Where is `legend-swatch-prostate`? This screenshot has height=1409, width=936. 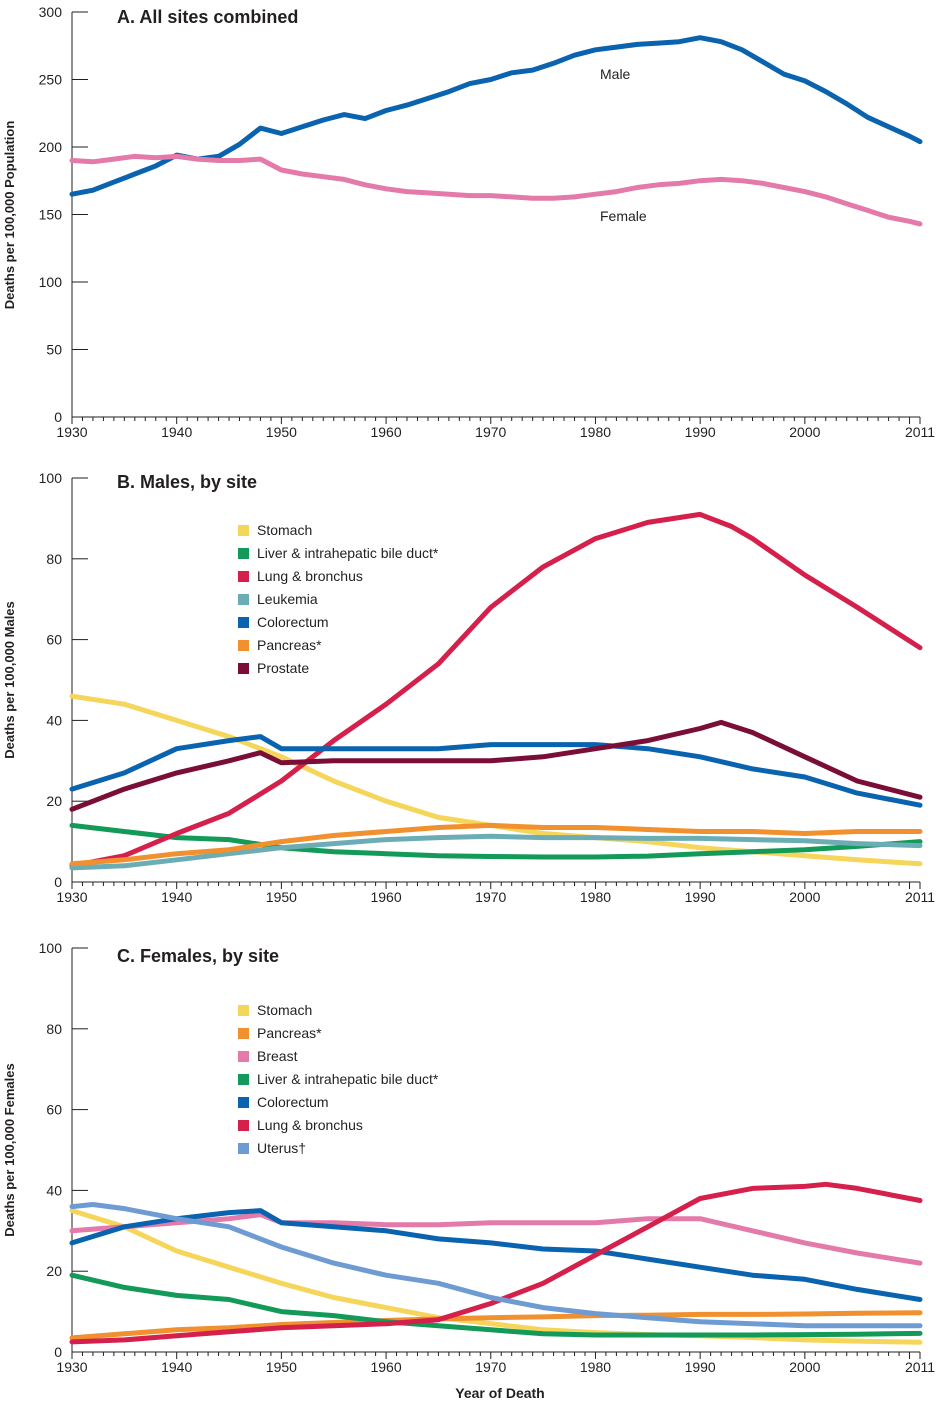
legend-swatch-prostate is located at coordinates (243, 668).